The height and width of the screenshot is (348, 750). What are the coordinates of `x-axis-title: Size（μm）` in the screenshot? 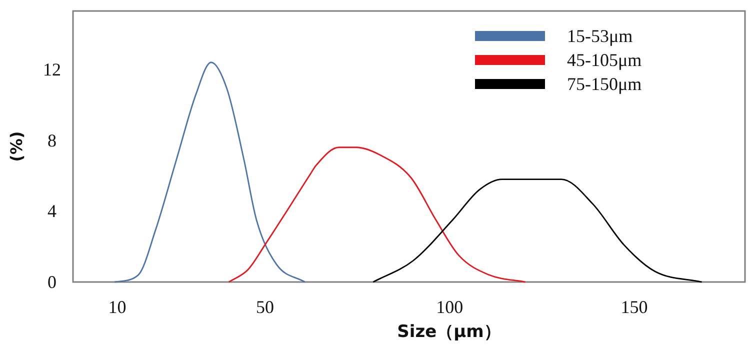 It's located at (449, 332).